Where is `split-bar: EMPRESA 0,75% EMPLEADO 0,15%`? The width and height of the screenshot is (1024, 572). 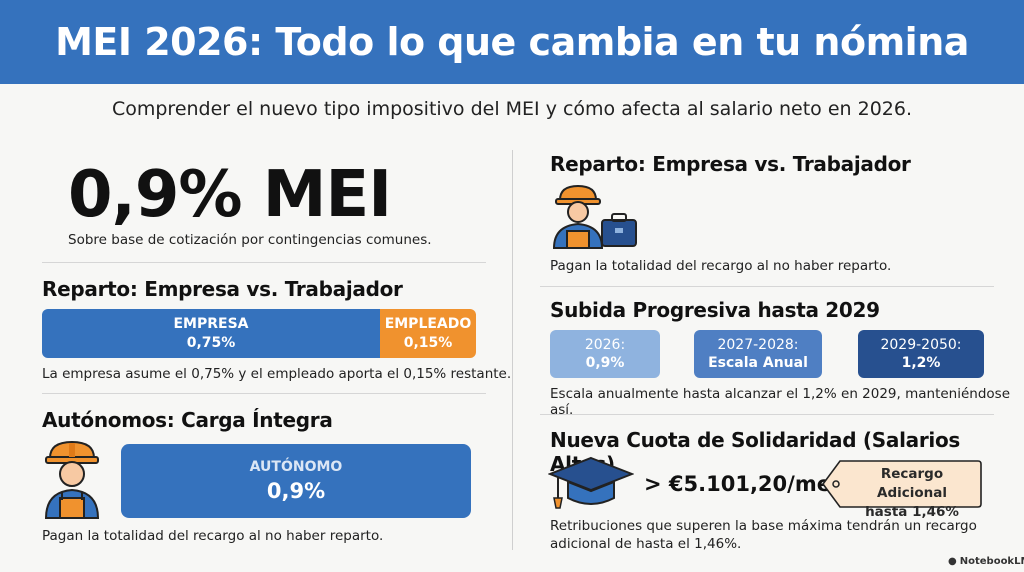
split-bar: EMPRESA 0,75% EMPLEADO 0,15% is located at coordinates (259, 333).